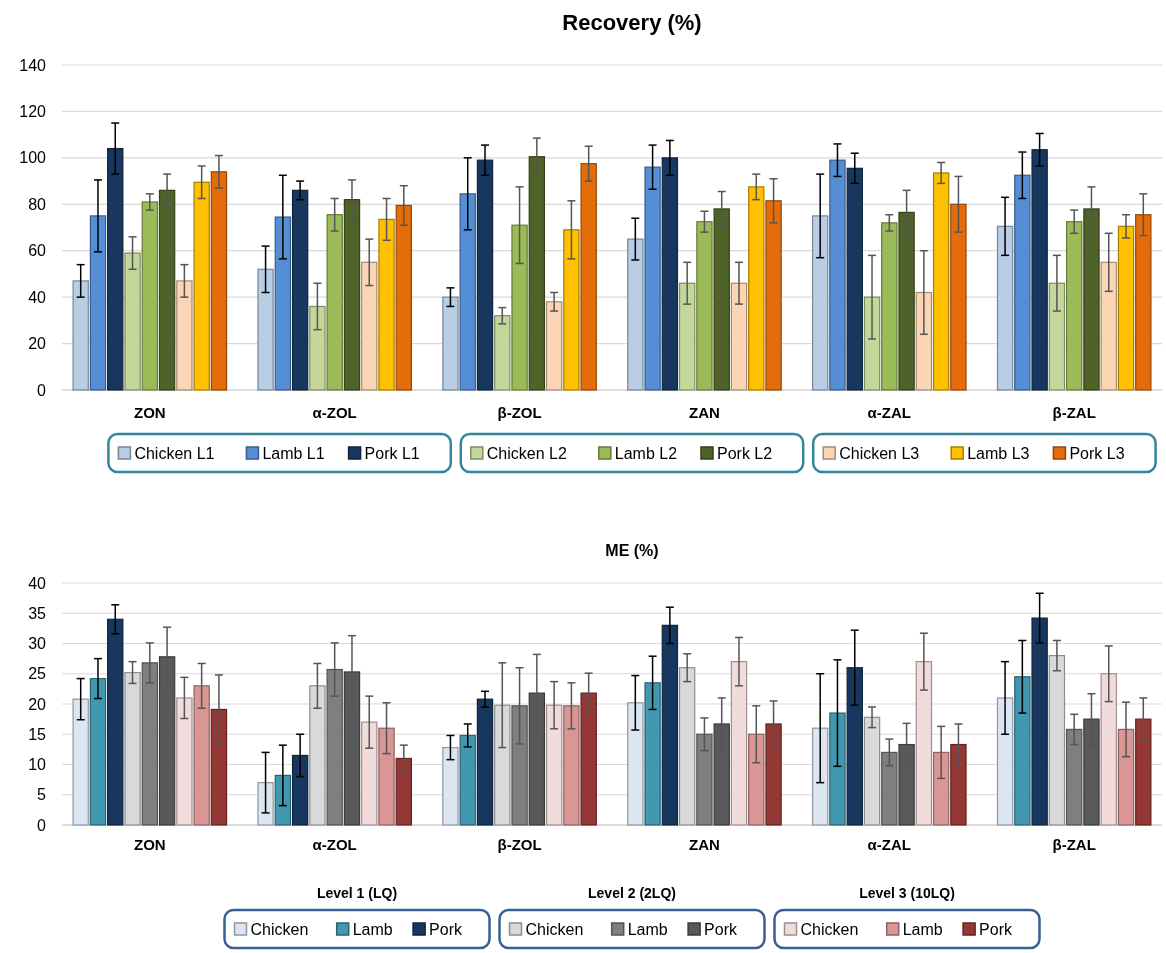  Describe the element at coordinates (37, 734) in the screenshot. I see `y-tick-label: 15` at that location.